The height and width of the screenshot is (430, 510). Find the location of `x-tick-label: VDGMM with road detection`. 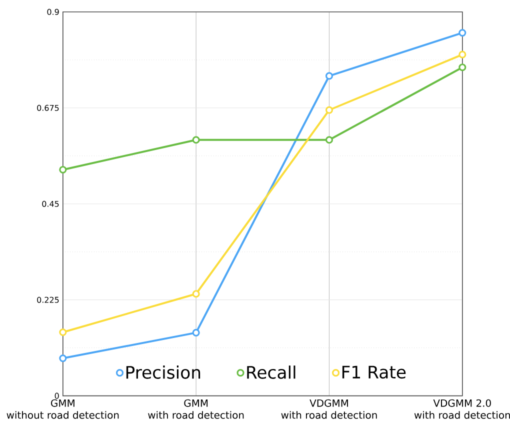

x-tick-label: VDGMM with road detection is located at coordinates (329, 409).